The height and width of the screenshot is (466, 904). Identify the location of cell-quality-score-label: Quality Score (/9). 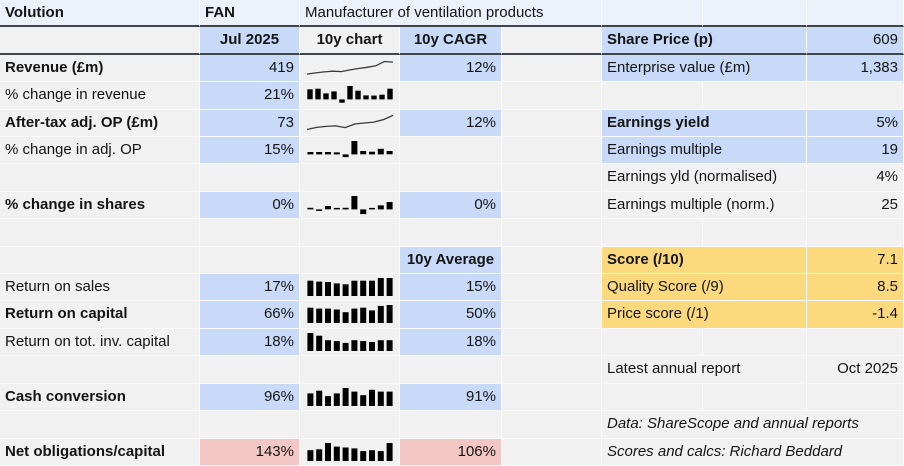
(704, 288).